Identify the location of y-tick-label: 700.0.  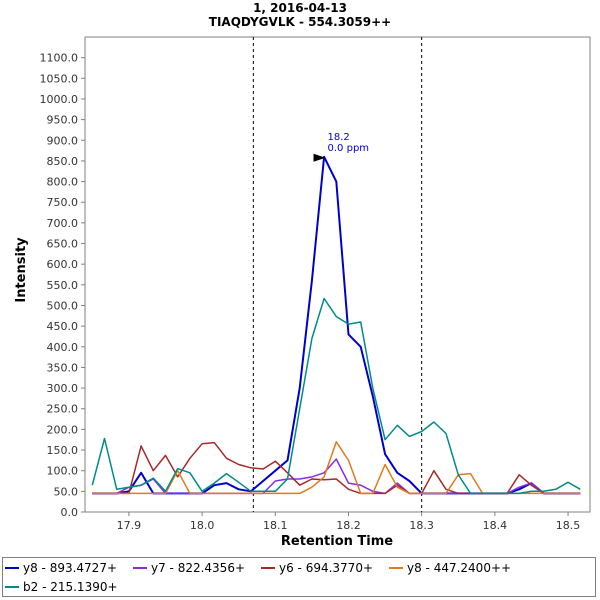
(63, 223).